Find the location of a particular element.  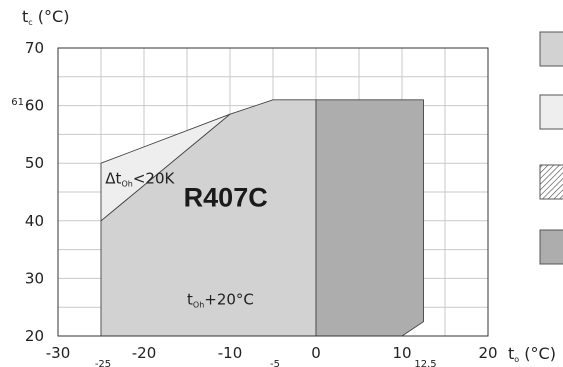

x-extra-tick-label: -5 is located at coordinates (275, 363).